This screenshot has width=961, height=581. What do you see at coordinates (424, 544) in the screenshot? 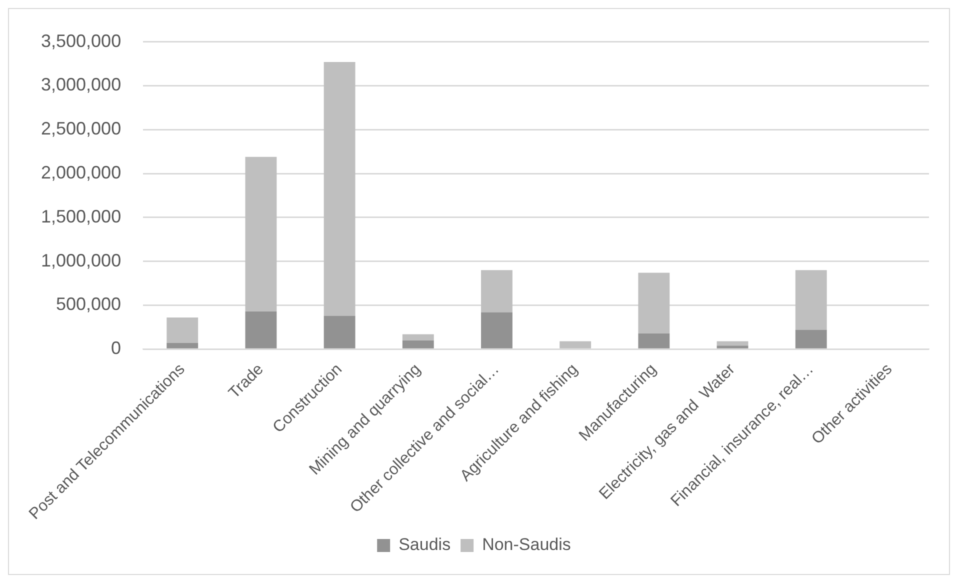
I see `legend-label: Saudis` at bounding box center [424, 544].